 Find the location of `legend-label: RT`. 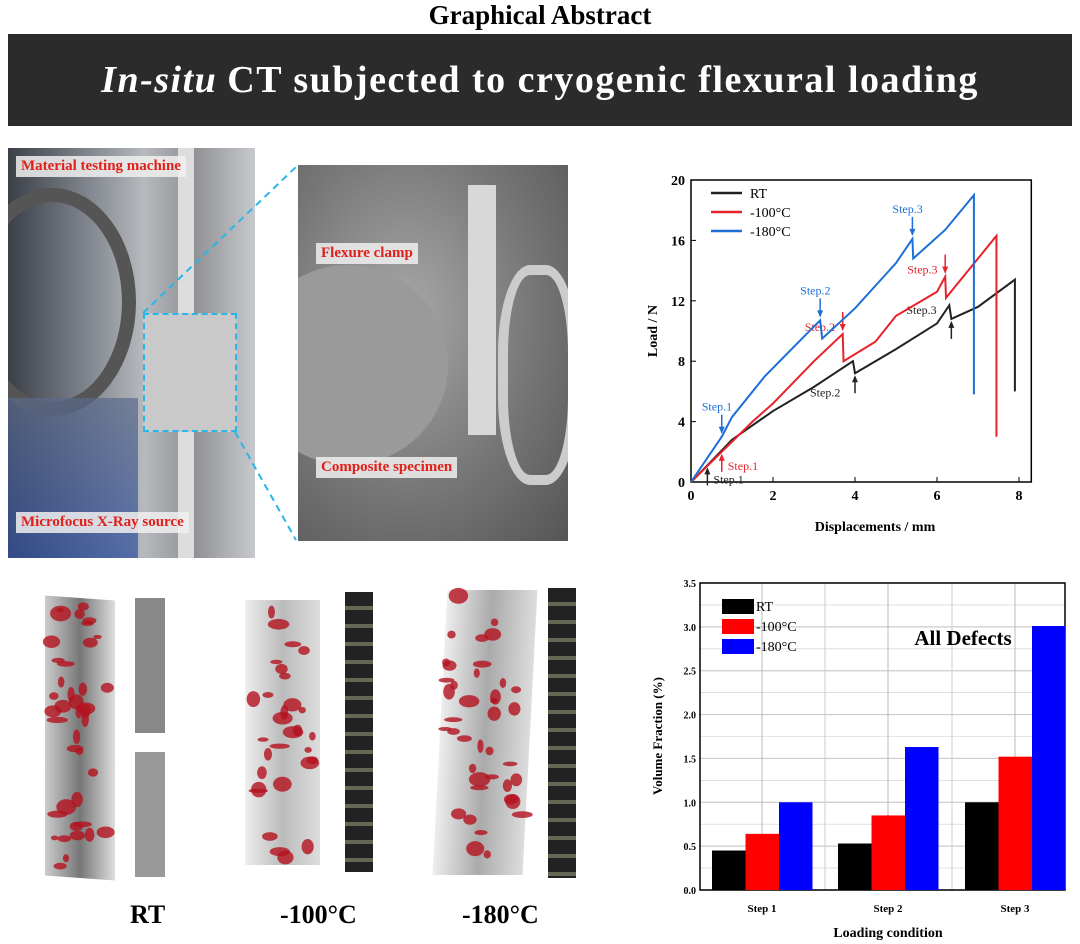

legend-label: RT is located at coordinates (758, 194).